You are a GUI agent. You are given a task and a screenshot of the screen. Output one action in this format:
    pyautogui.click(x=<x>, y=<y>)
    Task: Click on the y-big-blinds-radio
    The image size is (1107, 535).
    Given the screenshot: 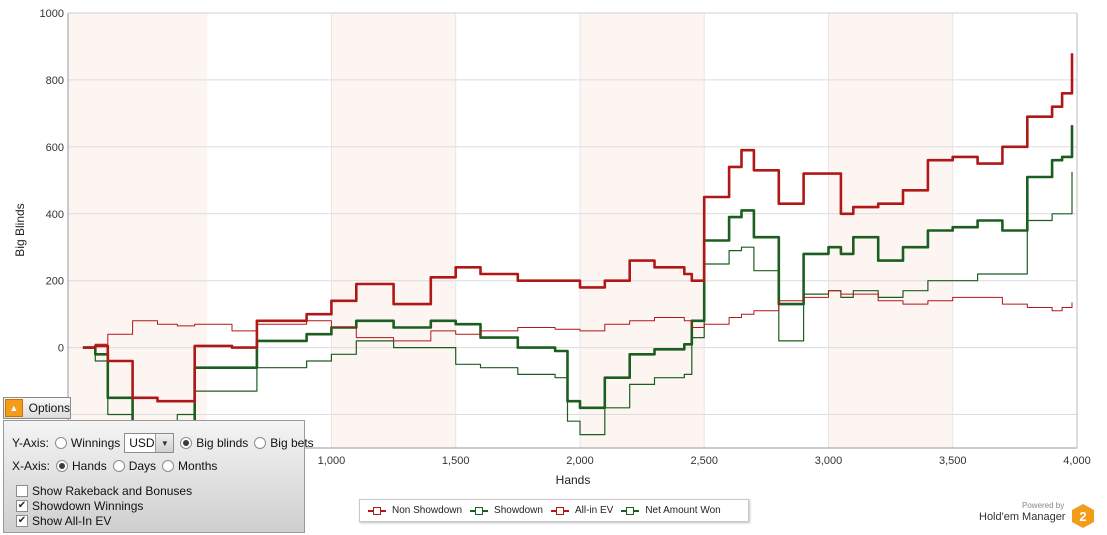 What is the action you would take?
    pyautogui.click(x=186, y=443)
    